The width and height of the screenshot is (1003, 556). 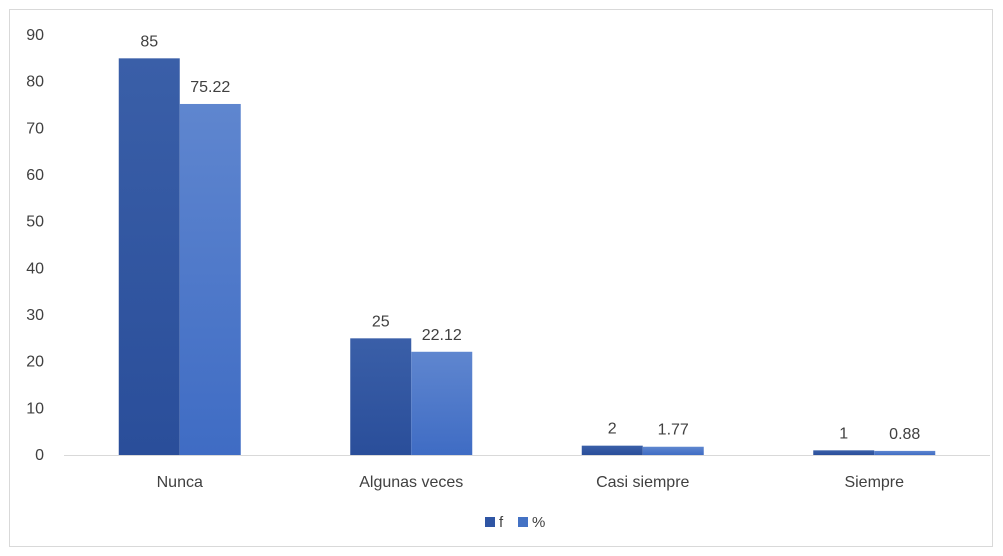 What do you see at coordinates (381, 321) in the screenshot?
I see `data-label: 25` at bounding box center [381, 321].